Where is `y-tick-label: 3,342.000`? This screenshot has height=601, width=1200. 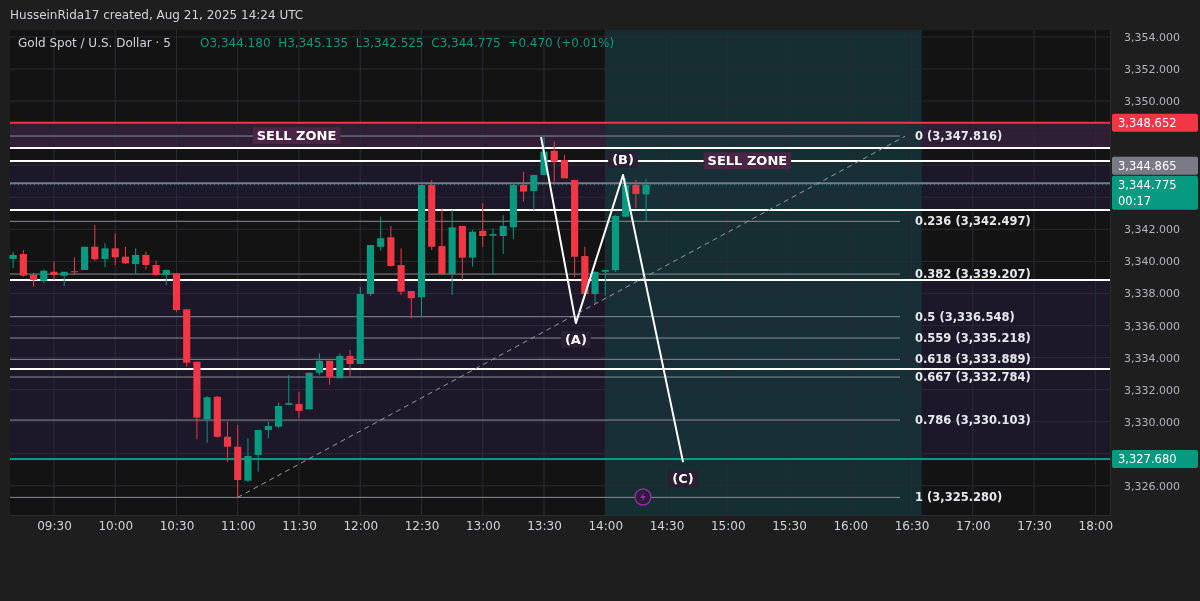 y-tick-label: 3,342.000 is located at coordinates (1152, 230).